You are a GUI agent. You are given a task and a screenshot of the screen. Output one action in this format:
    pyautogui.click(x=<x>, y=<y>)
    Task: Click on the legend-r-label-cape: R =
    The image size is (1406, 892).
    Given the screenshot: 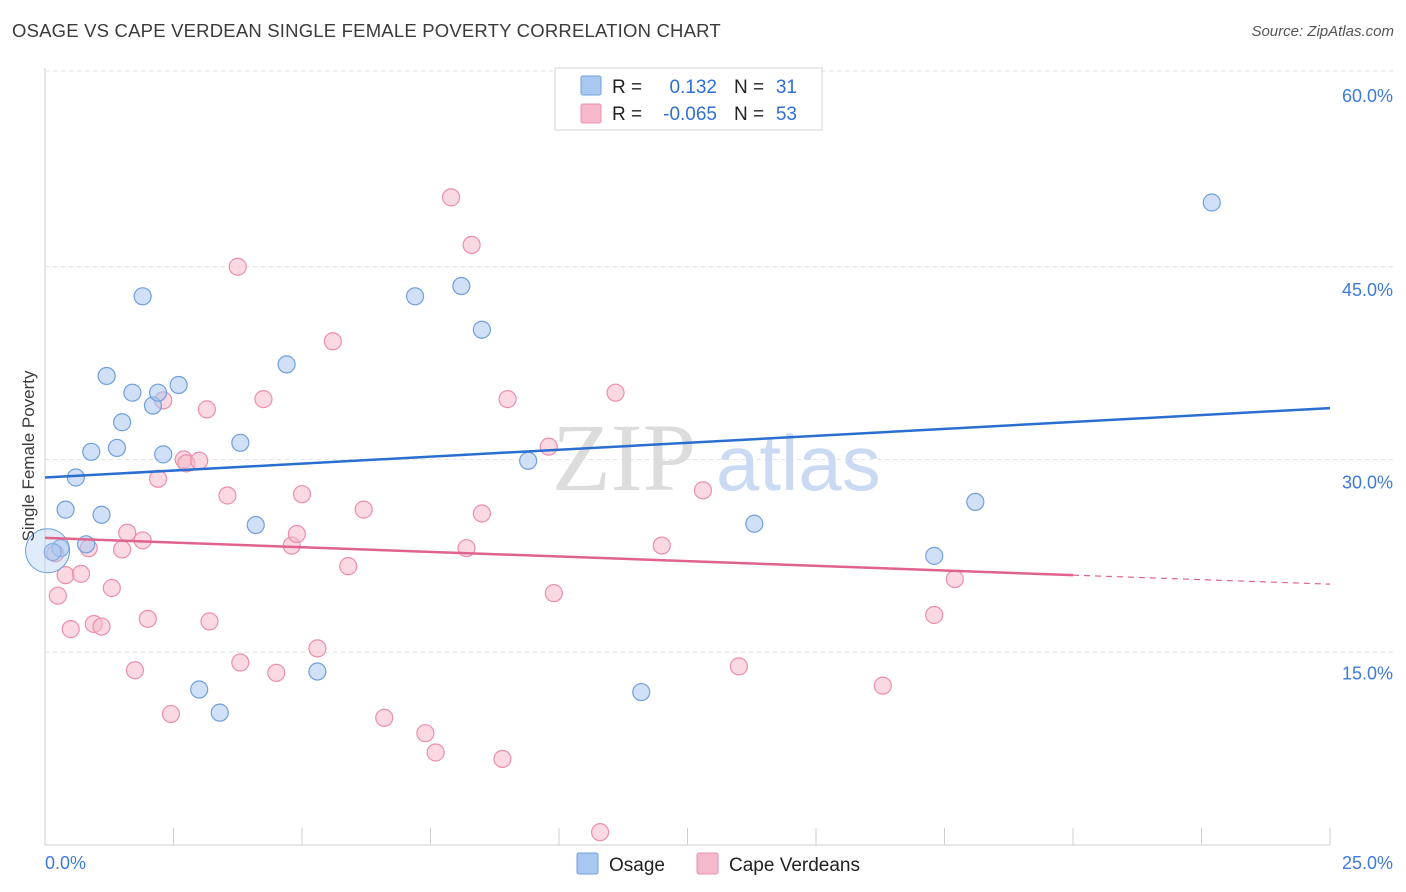 What is the action you would take?
    pyautogui.click(x=627, y=114)
    